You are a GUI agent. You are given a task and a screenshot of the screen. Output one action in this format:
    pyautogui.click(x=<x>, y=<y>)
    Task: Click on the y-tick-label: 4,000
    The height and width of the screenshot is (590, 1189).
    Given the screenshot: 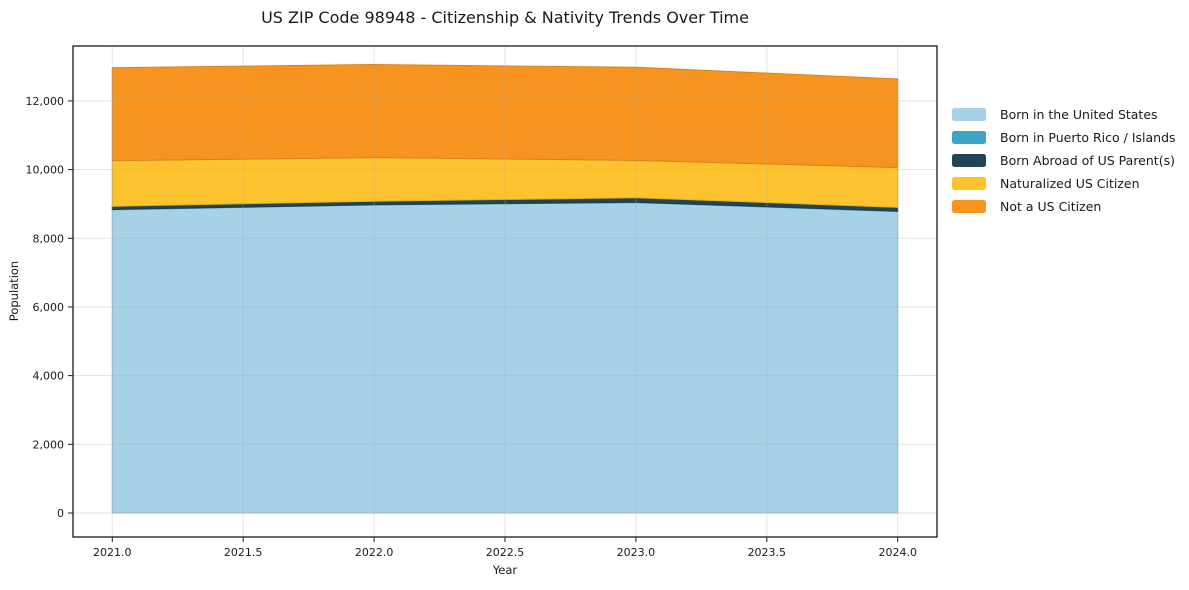 What is the action you would take?
    pyautogui.click(x=49, y=376)
    